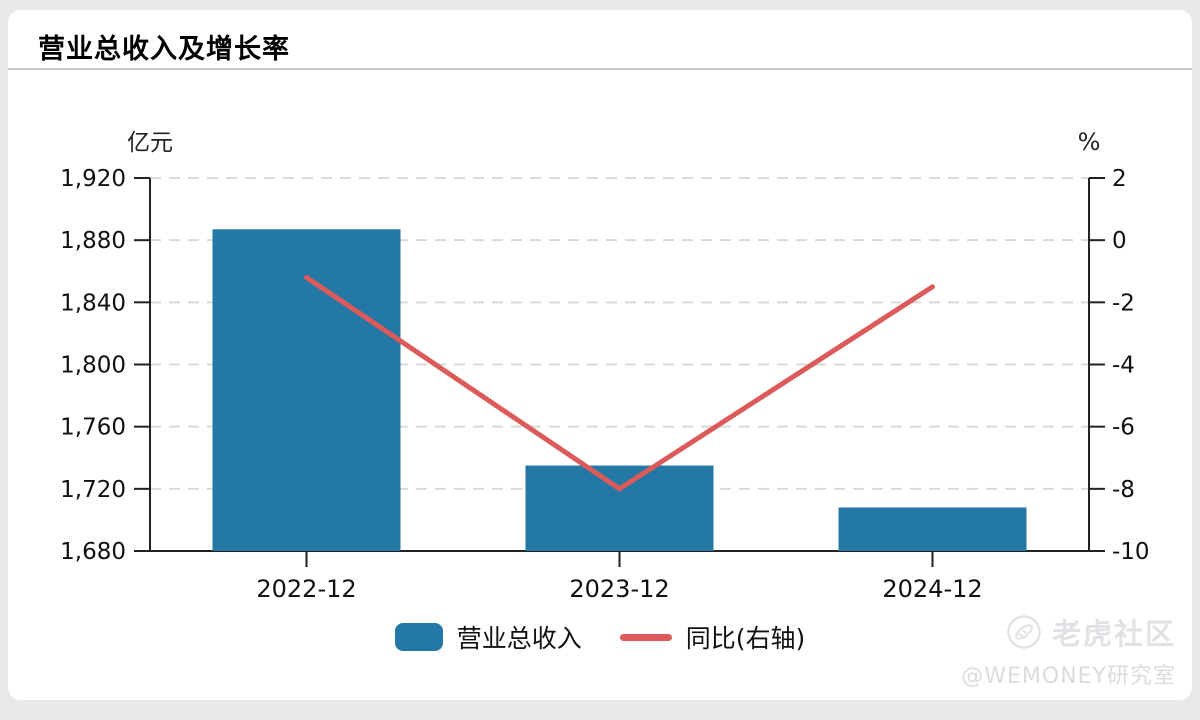 Image resolution: width=1200 pixels, height=720 pixels. Describe the element at coordinates (1123, 428) in the screenshot. I see `right-tick-label: -6` at that location.